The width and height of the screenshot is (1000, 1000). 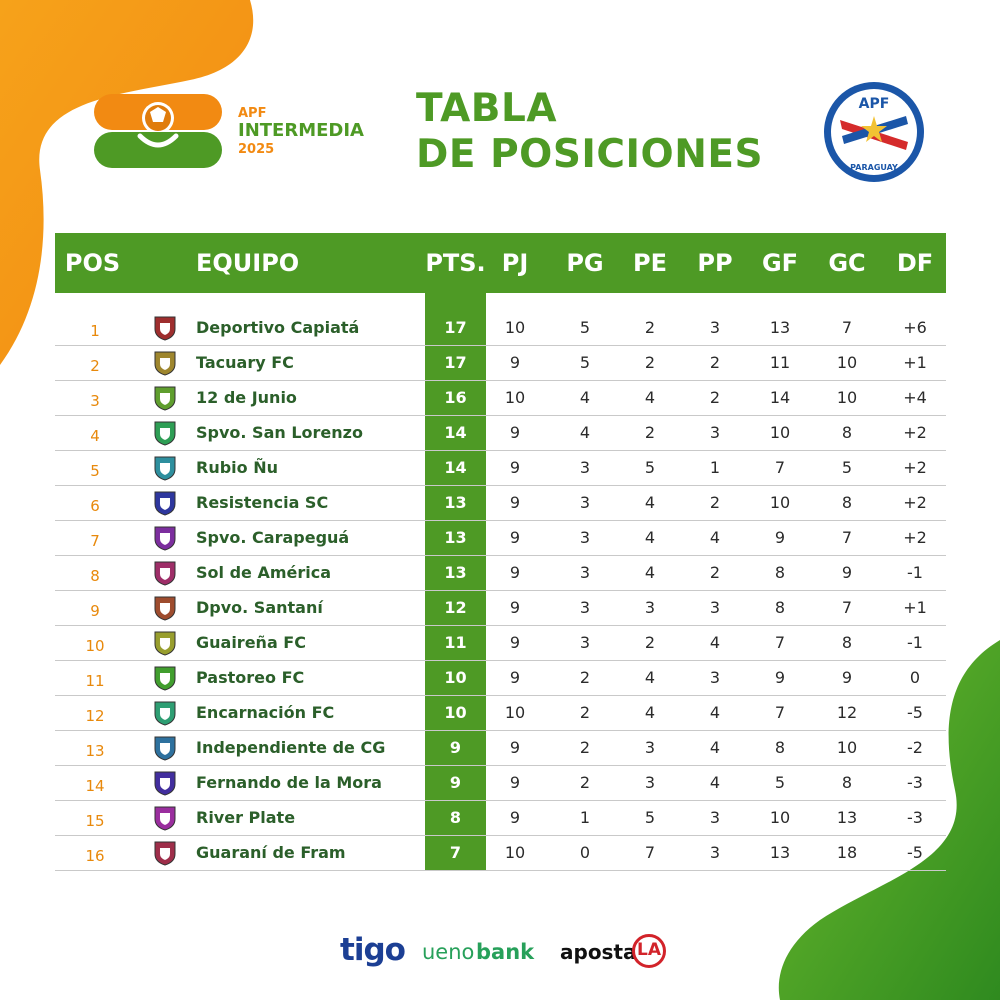 I want to click on cell-team-name: Rubio Ñu, so click(x=237, y=467).